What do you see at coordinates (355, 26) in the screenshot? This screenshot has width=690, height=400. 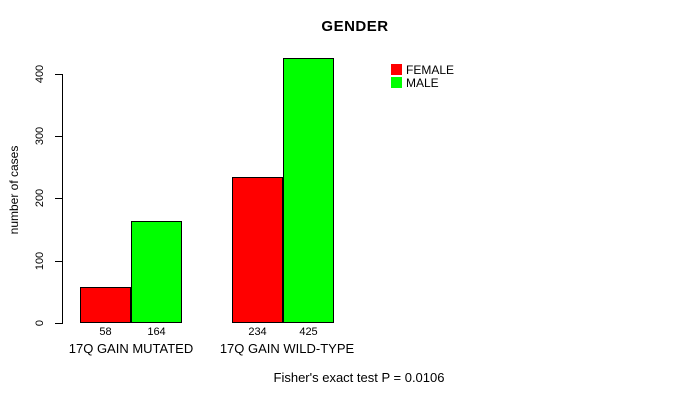 I see `chart-title: GENDER` at bounding box center [355, 26].